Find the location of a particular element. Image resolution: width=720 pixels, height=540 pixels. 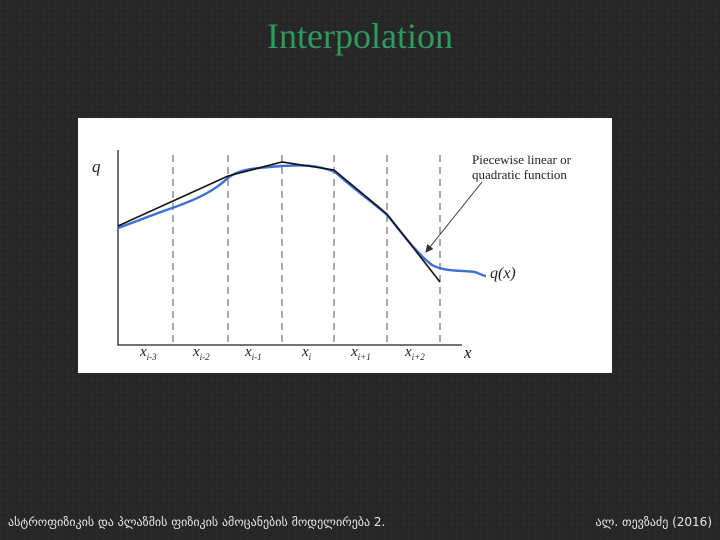

x-axis-label: x is located at coordinates (467, 352).